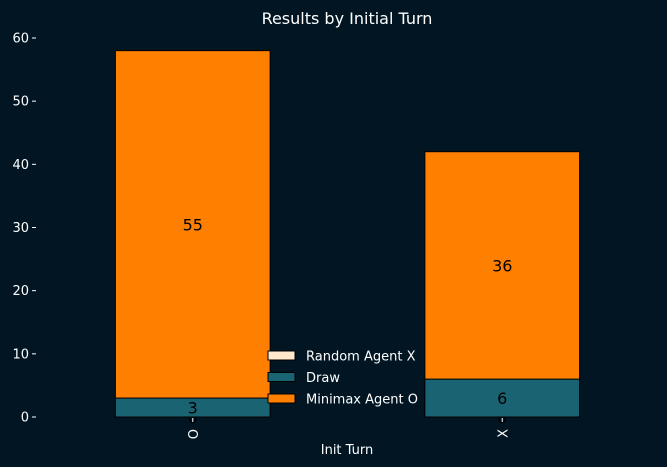  I want to click on data-label: 6, so click(502, 398).